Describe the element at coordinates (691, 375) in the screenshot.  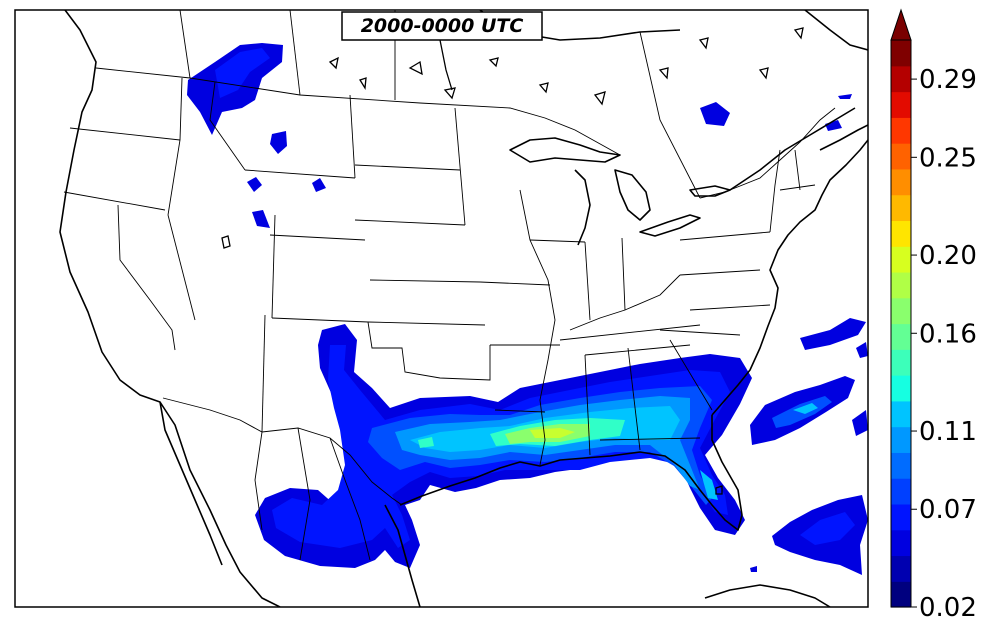
I see `ga-sc` at that location.